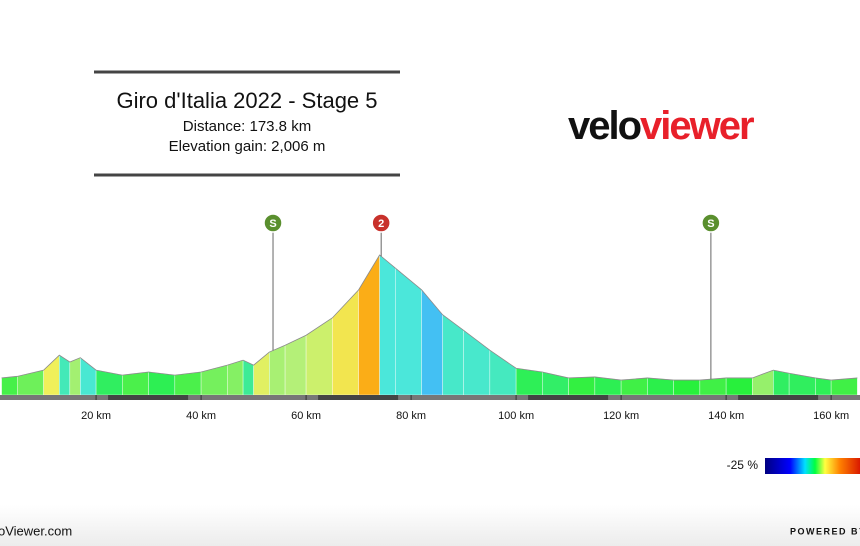  I want to click on x-tick-label: 20 km, so click(96, 416).